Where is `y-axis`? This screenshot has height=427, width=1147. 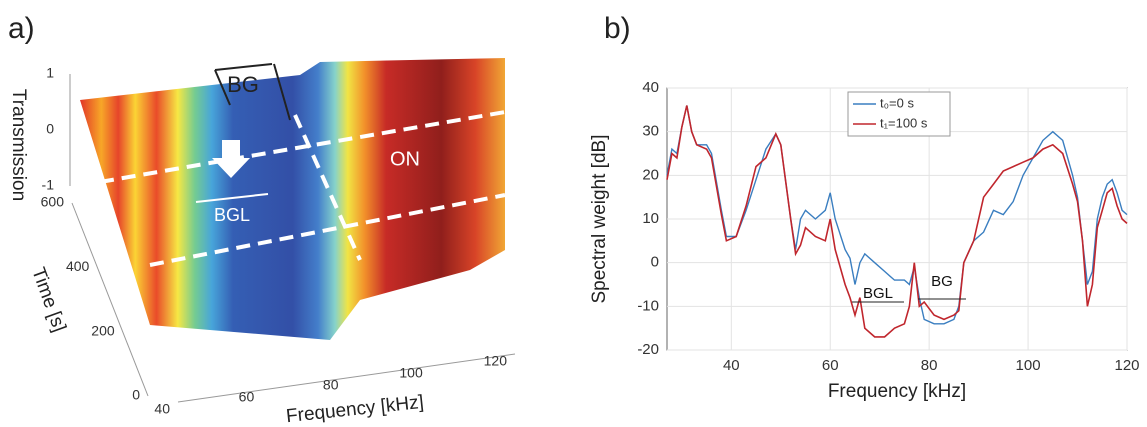
y-axis is located at coordinates (110, 299).